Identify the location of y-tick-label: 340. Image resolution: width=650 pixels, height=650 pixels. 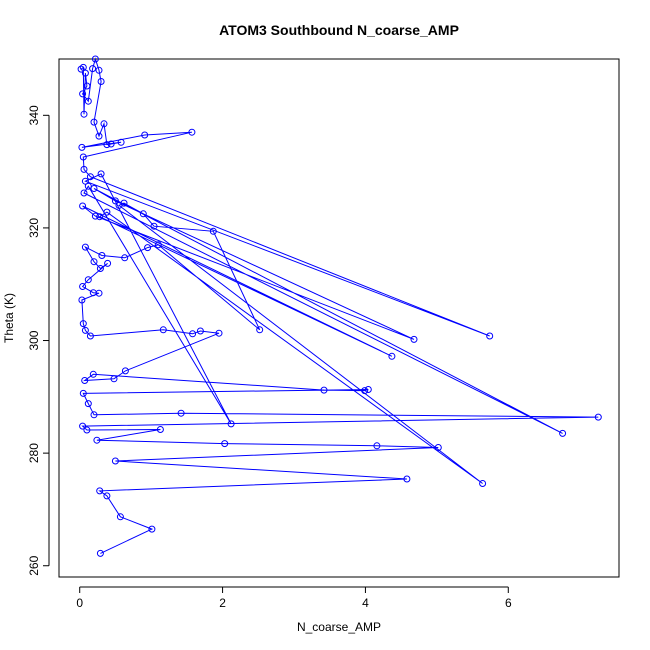
(34, 115).